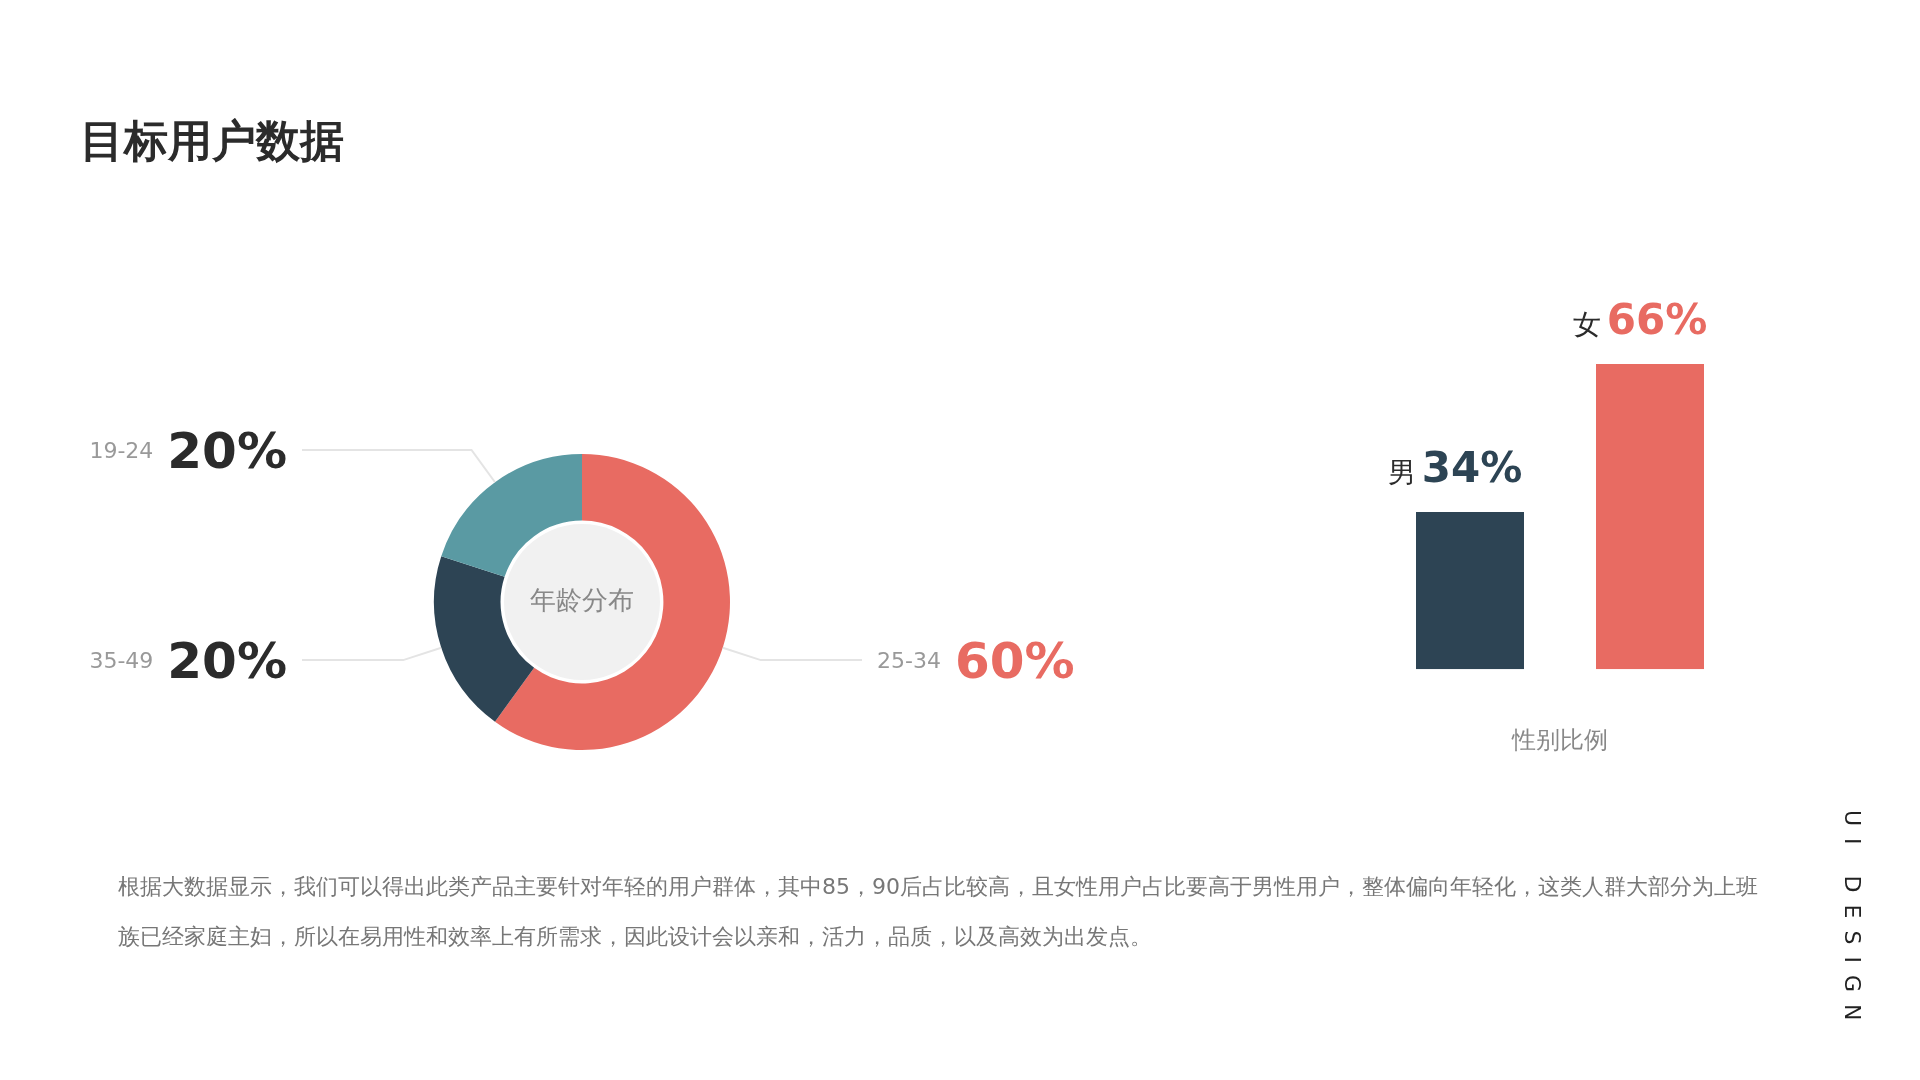  What do you see at coordinates (212, 141) in the screenshot?
I see `chart-title: 目标用户数据` at bounding box center [212, 141].